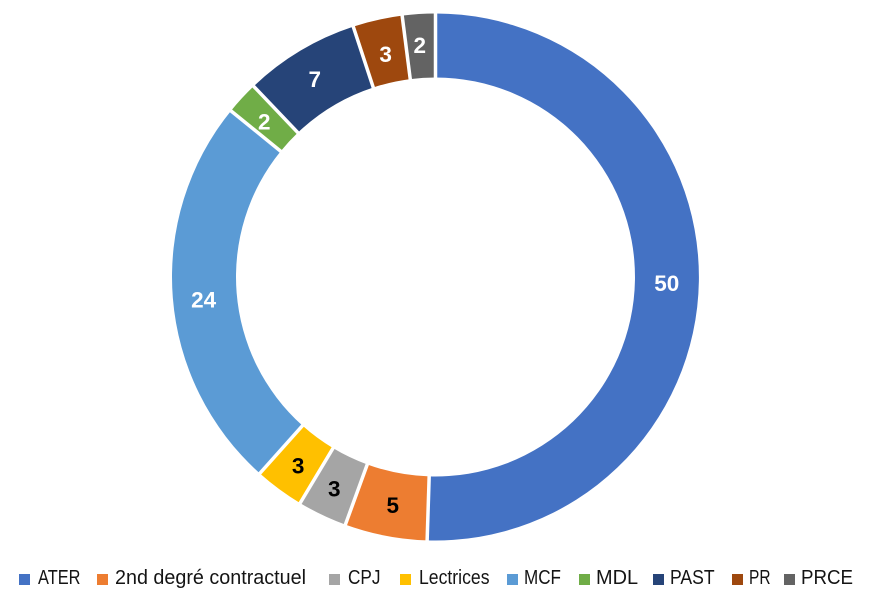 This screenshot has height=600, width=871. I want to click on svg-text: 24, so click(204, 299).